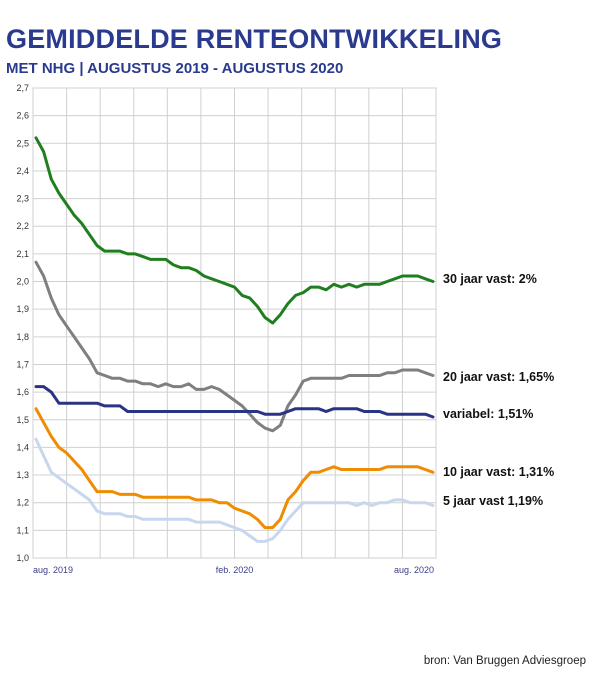  Describe the element at coordinates (504, 661) in the screenshot. I see `source-note: bron: Van Bruggen Adviesgroep` at that location.